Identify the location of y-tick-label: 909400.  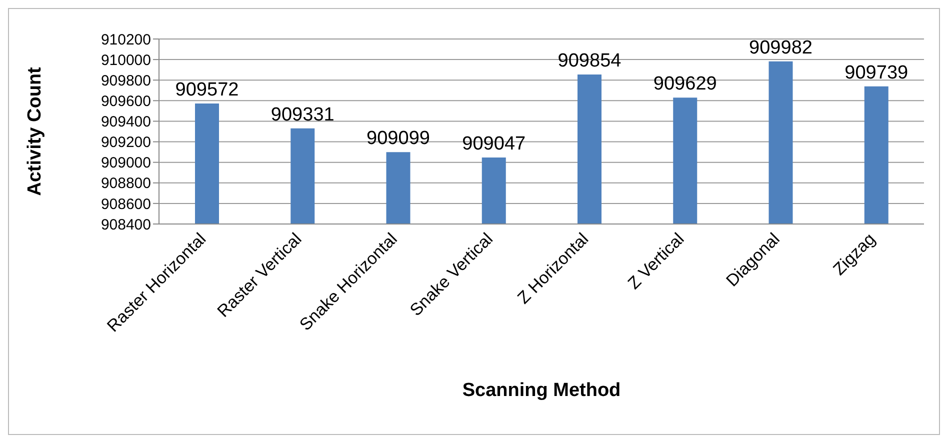
(125, 122).